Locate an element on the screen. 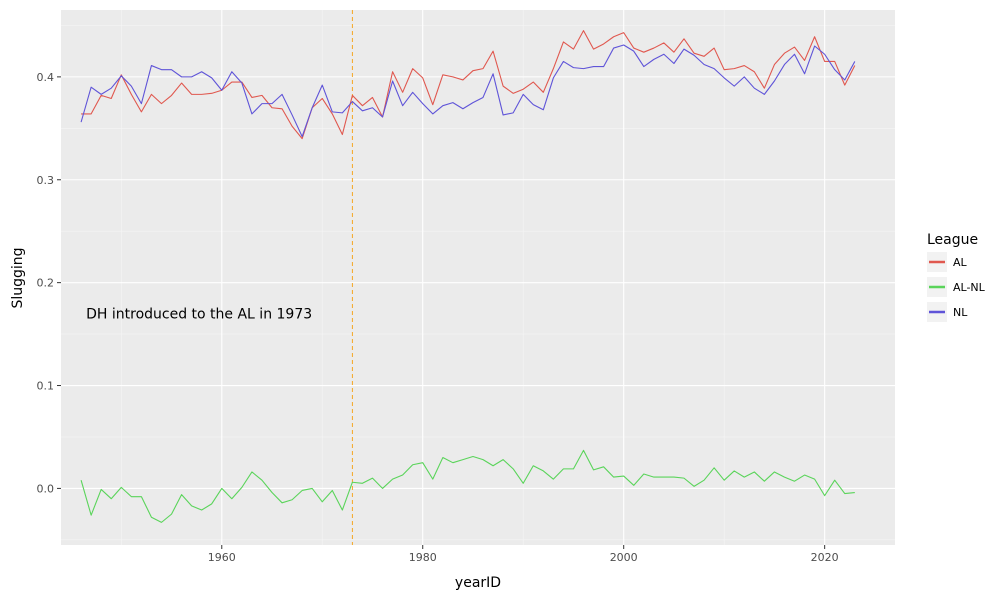 The width and height of the screenshot is (1000, 600). x-axis-ticks: 1960 1980 2000 2020 is located at coordinates (523, 554).